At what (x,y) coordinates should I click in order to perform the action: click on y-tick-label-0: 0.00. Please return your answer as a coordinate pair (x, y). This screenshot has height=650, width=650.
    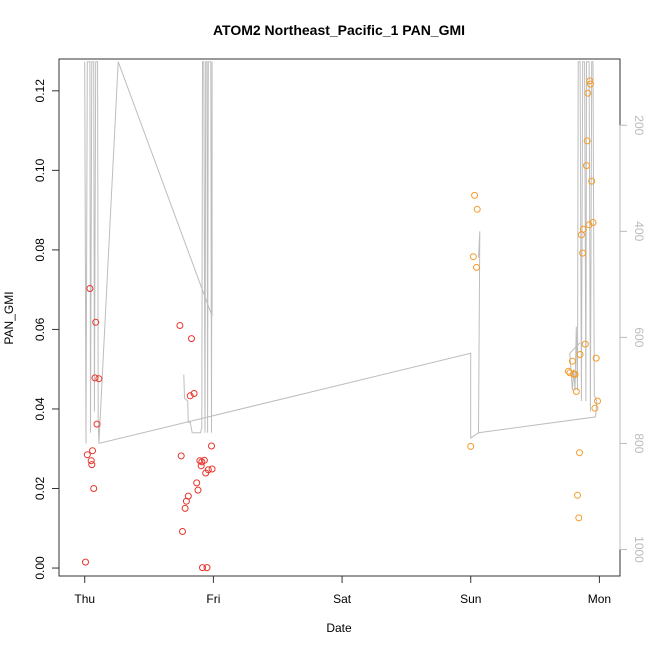
    Looking at the image, I should click on (40, 568).